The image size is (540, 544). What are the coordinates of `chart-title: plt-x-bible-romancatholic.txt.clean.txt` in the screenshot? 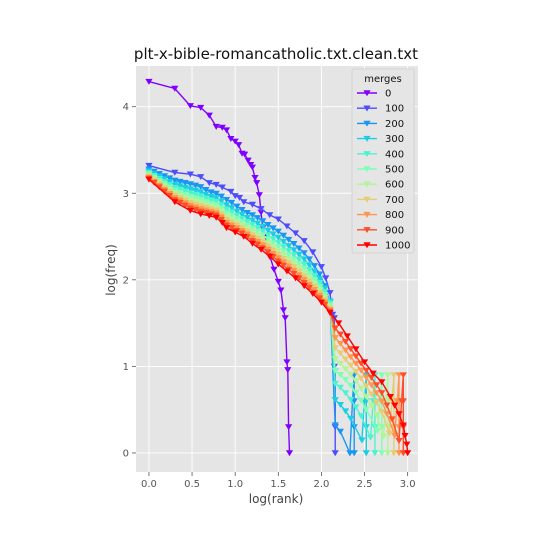 It's located at (276, 54).